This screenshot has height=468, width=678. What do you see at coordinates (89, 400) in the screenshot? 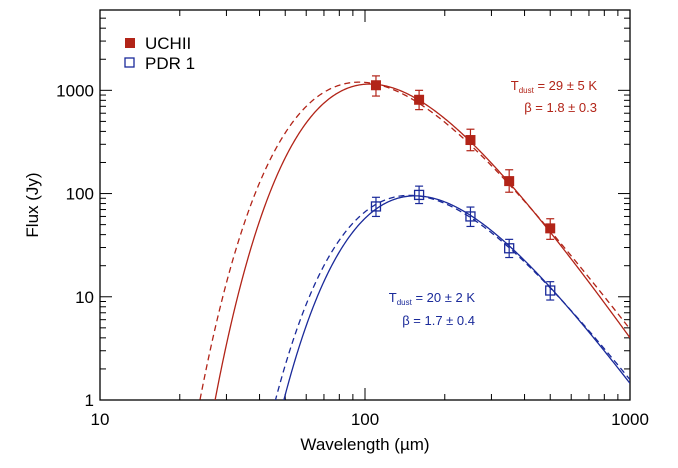
I see `y-tick-label: 1` at bounding box center [89, 400].